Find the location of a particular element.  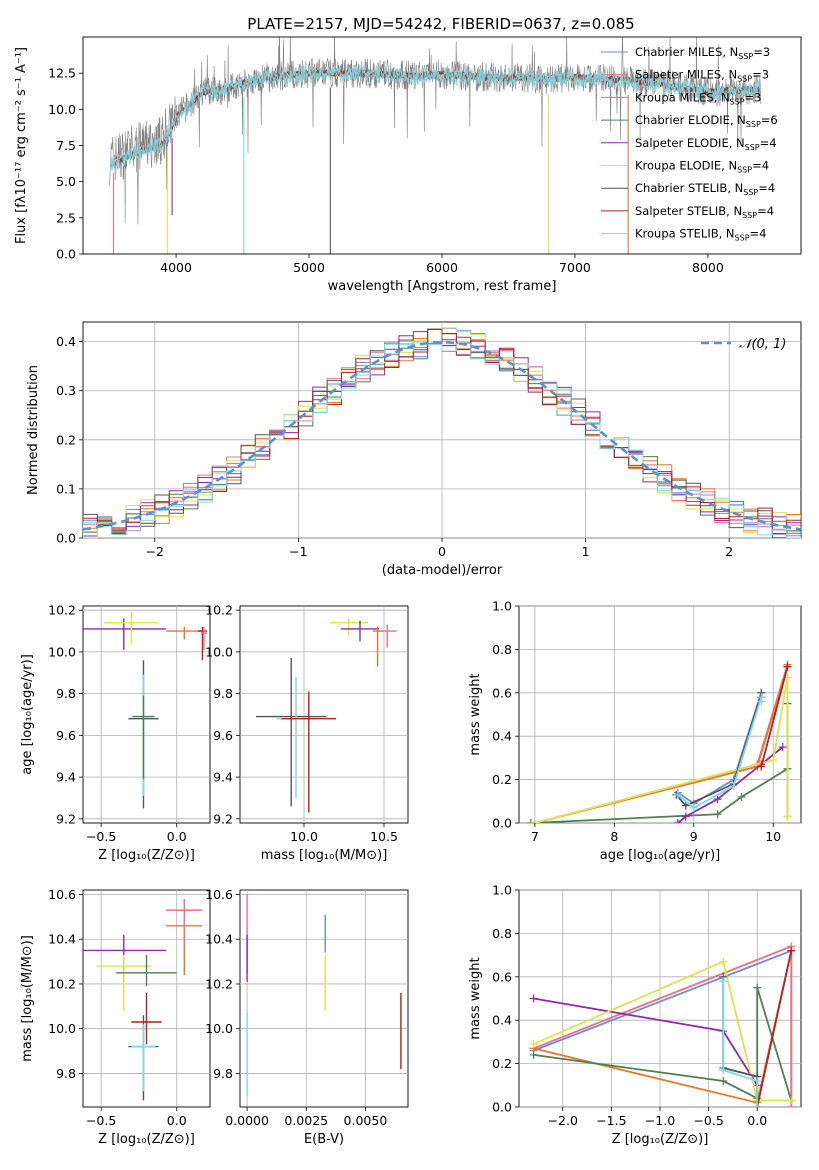

x-tick-label: 2 is located at coordinates (729, 551).